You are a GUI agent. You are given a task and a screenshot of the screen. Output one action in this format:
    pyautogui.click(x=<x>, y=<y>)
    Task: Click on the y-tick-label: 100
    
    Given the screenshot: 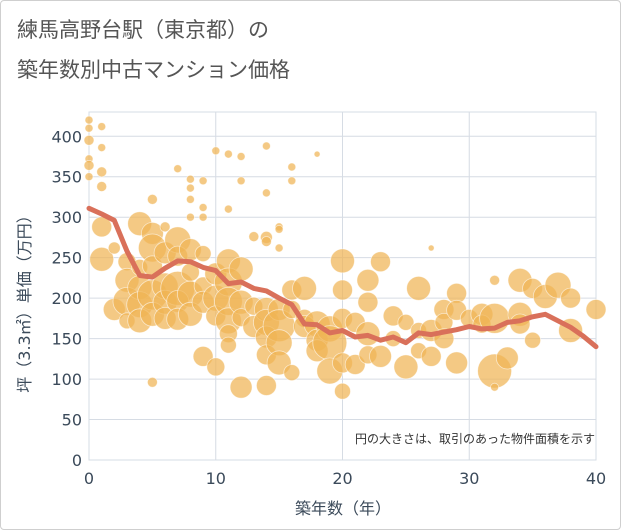 What is the action you would take?
    pyautogui.click(x=66, y=379)
    